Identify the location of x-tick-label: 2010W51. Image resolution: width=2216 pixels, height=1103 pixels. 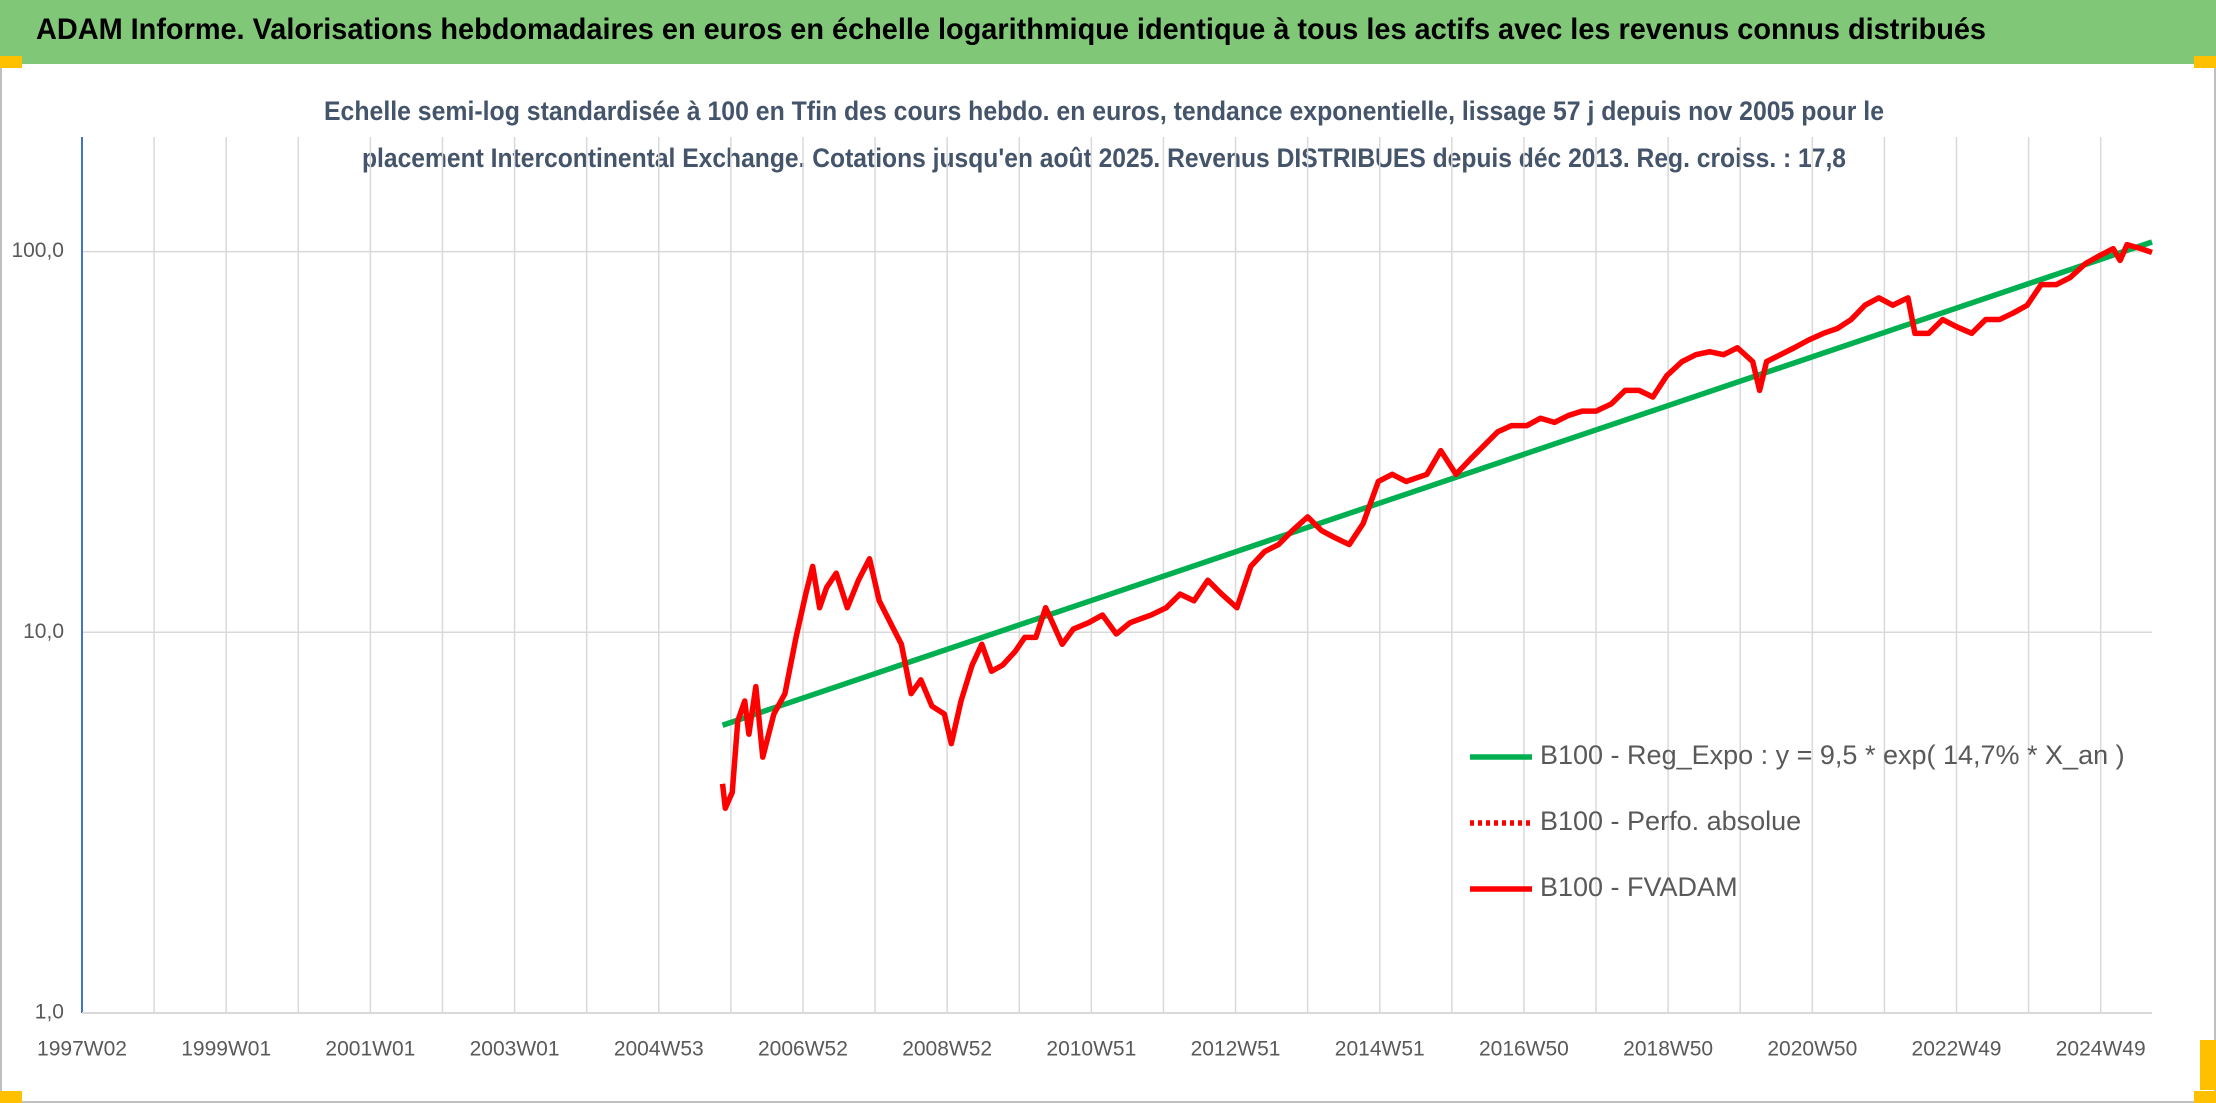
(1091, 1049).